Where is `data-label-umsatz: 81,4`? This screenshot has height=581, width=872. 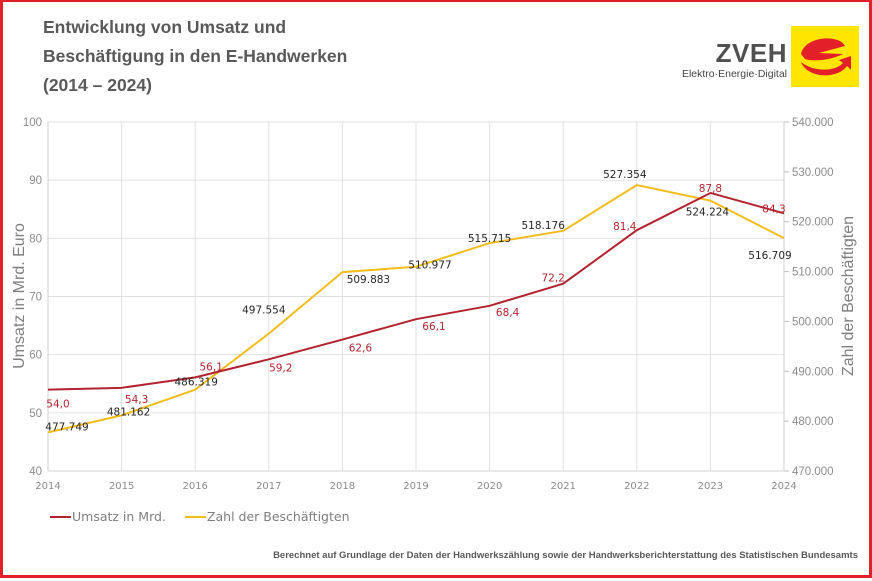
data-label-umsatz: 81,4 is located at coordinates (625, 227).